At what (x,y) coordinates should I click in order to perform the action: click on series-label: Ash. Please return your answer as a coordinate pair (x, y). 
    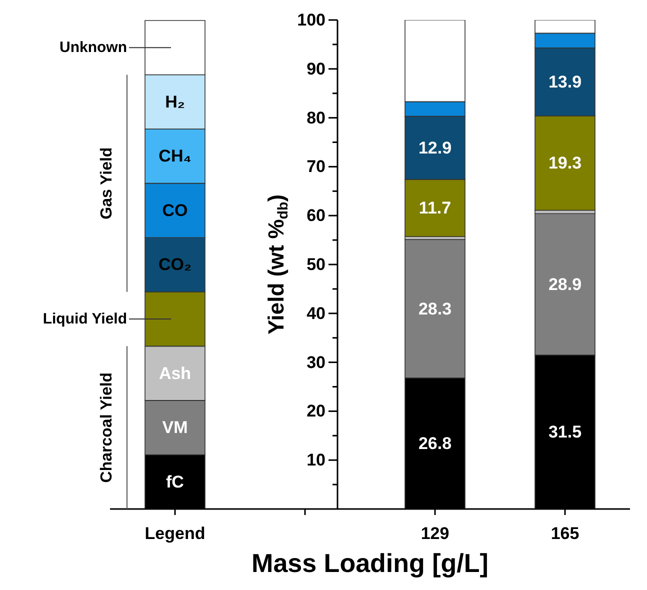
    Looking at the image, I should click on (175, 373).